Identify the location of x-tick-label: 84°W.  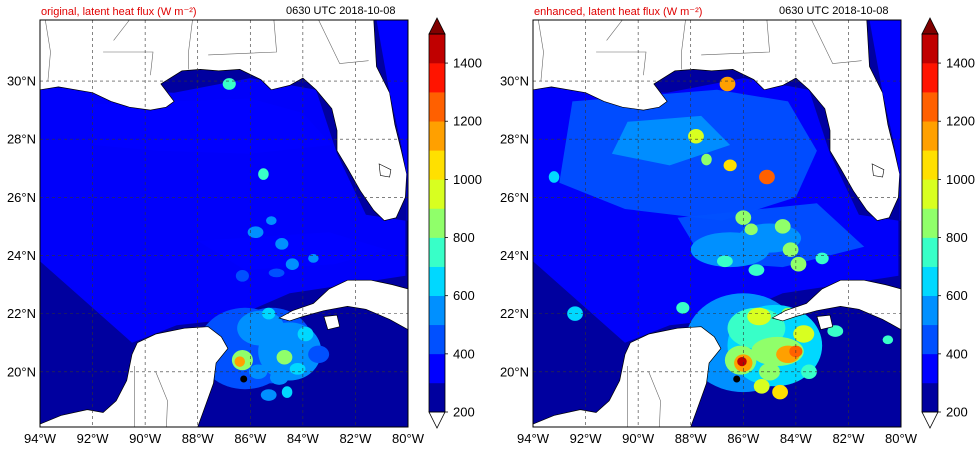
(303, 438).